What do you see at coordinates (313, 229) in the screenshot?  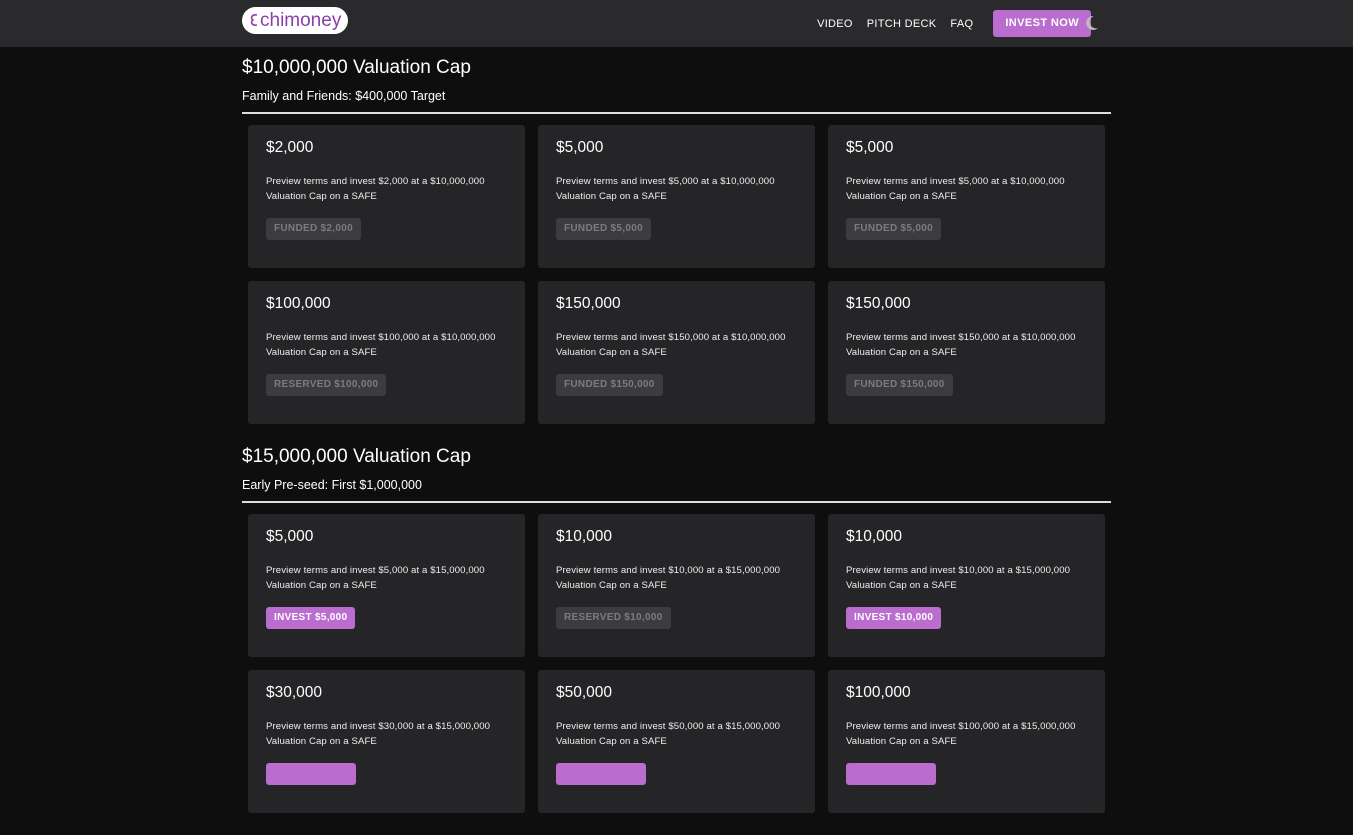 I see `card-button: FUNDED $2,000` at bounding box center [313, 229].